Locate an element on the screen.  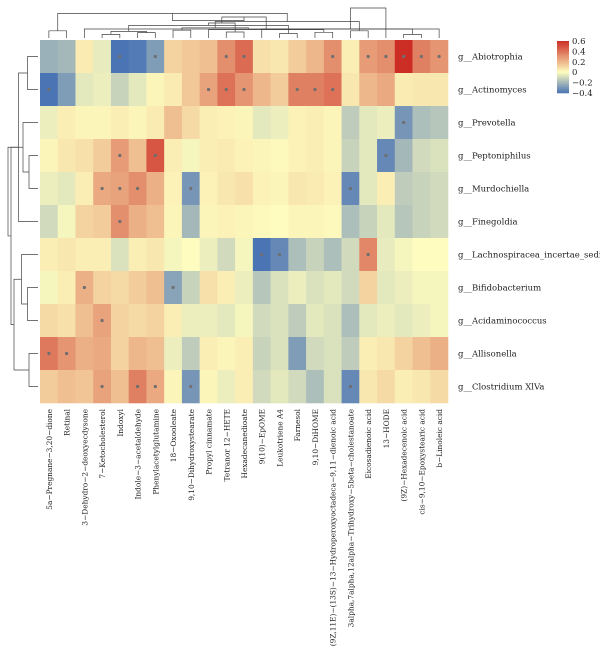
column-label: Retinal is located at coordinates (67, 421).